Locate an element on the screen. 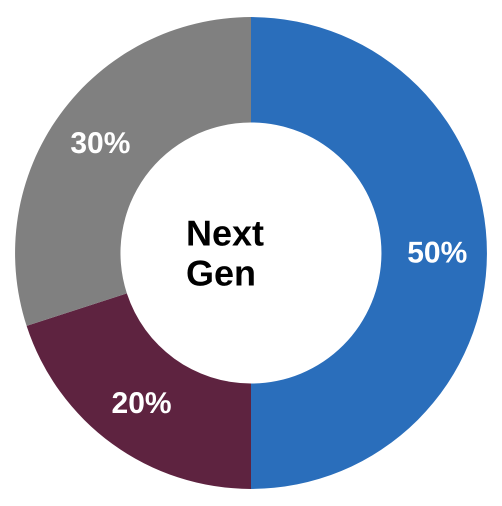 The width and height of the screenshot is (502, 506). text: Next Gen is located at coordinates (230, 253).